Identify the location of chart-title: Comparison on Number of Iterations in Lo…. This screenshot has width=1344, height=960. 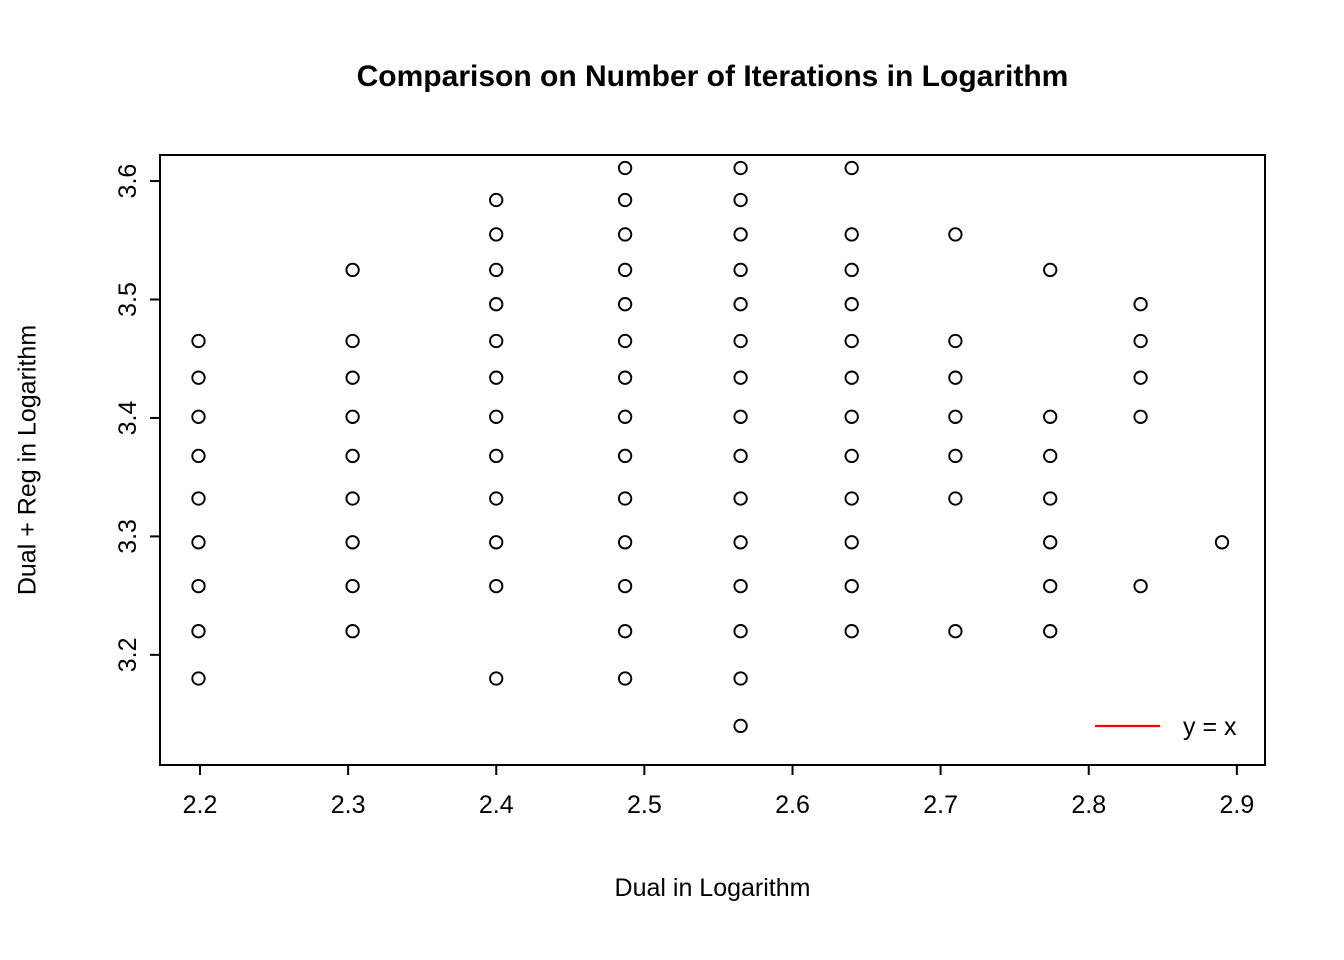
(712, 76).